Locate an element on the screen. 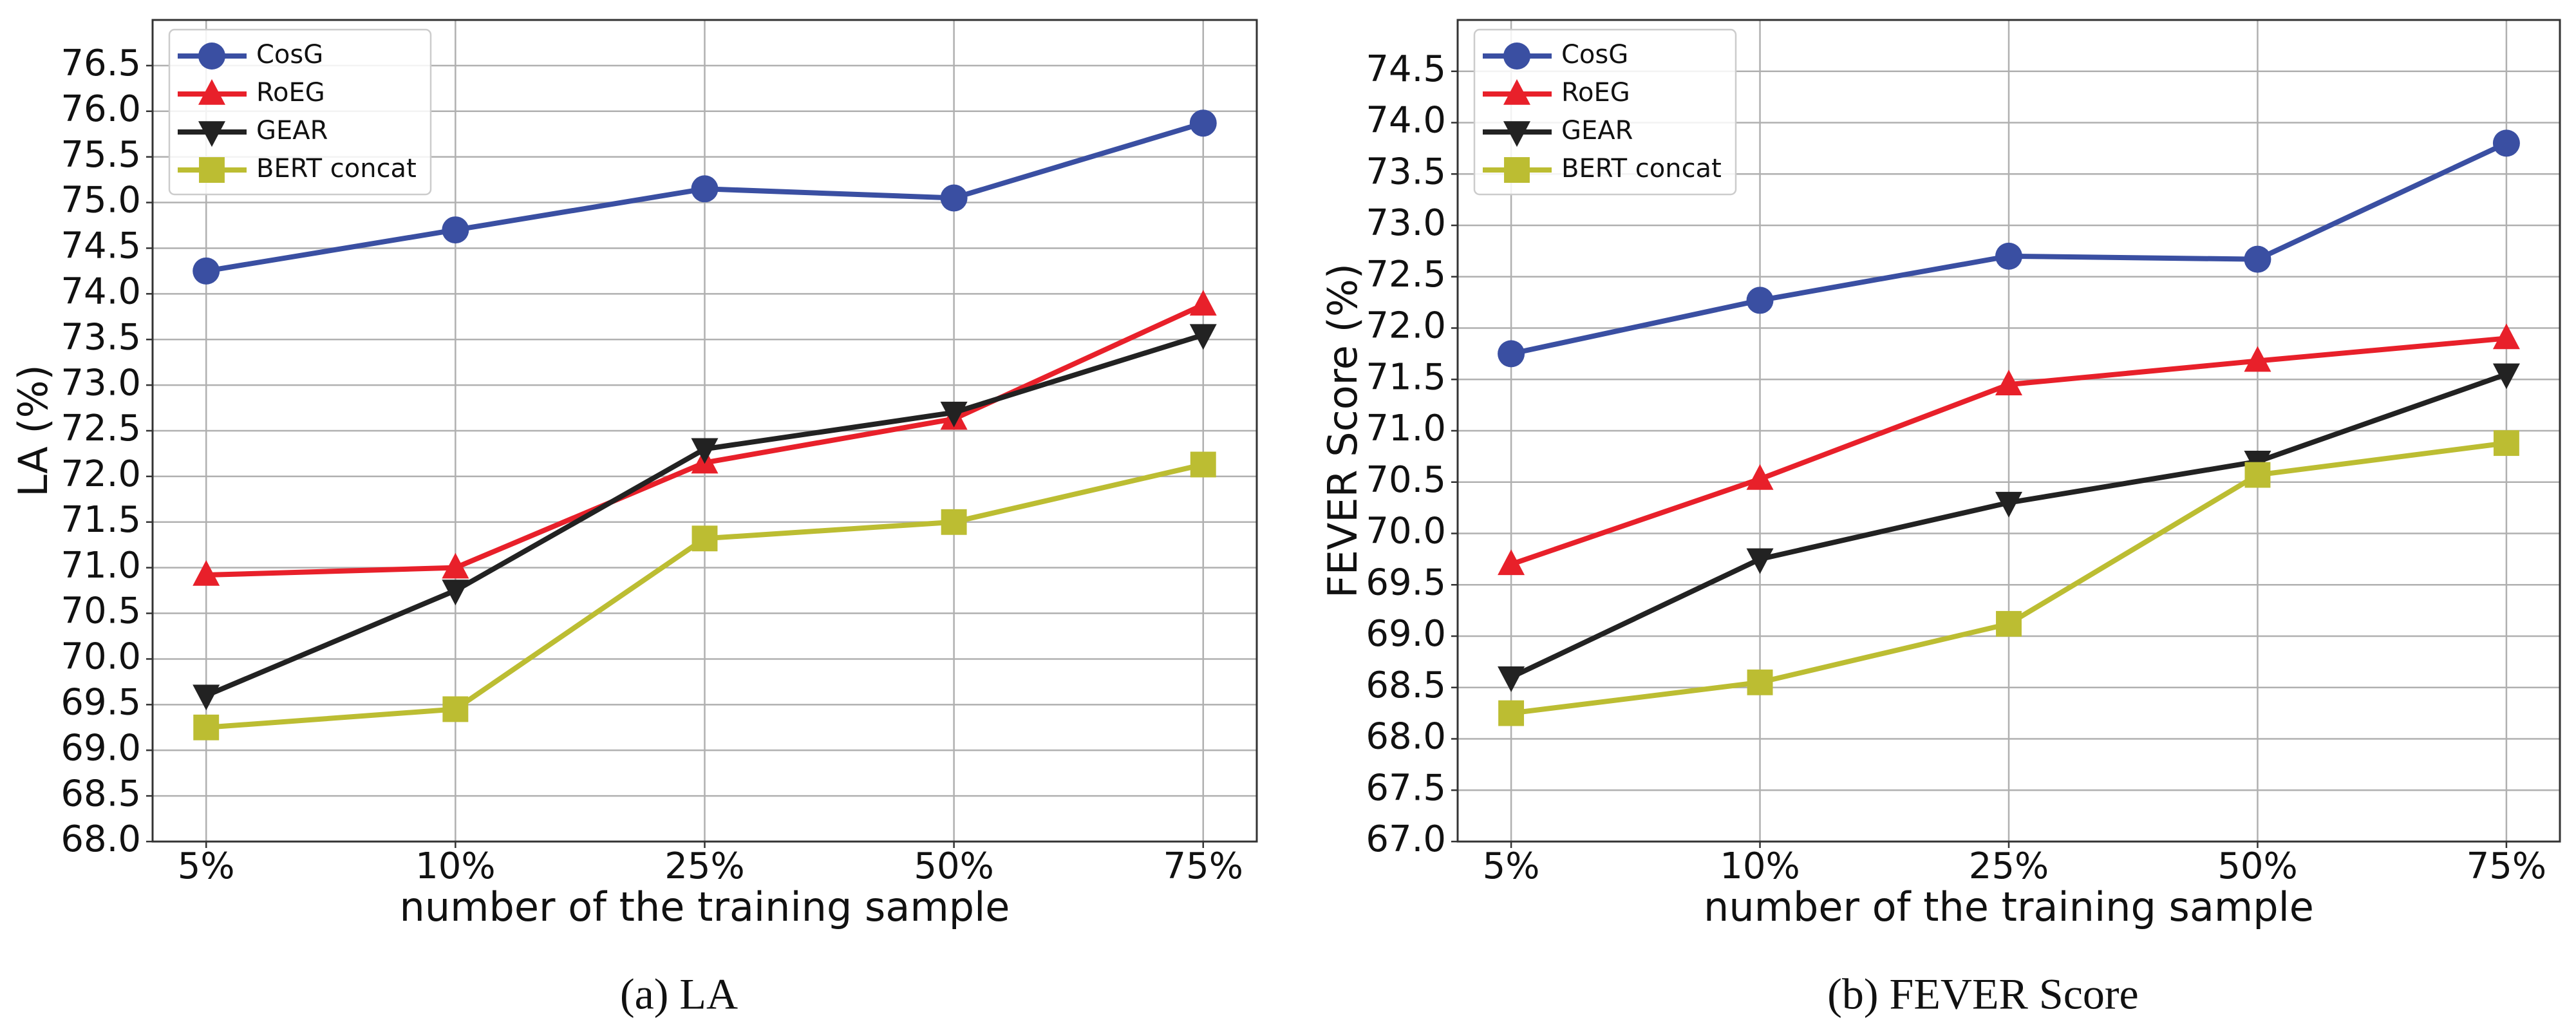 This screenshot has height=1036, width=2576. caption: (a) LA is located at coordinates (679, 994).